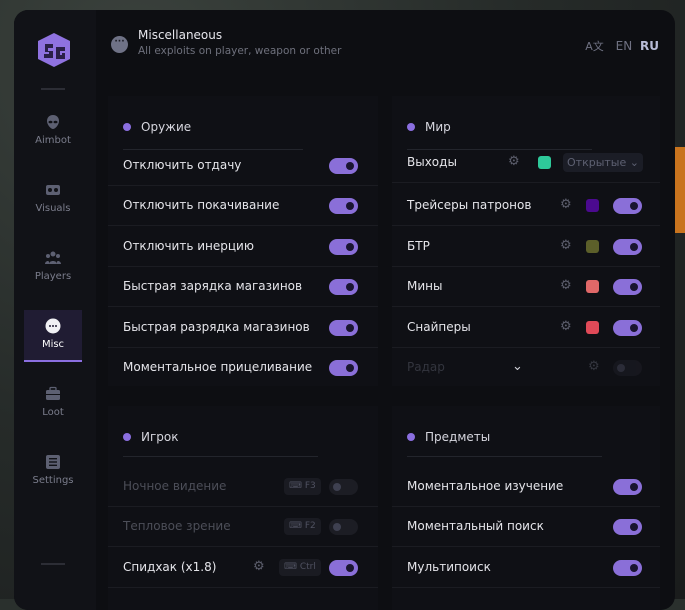 Image resolution: width=685 pixels, height=610 pixels. What do you see at coordinates (243, 568) in the screenshot?
I see `player-row: Спидхак (x1.8) ⚙ ⌨ Ctrl` at bounding box center [243, 568].